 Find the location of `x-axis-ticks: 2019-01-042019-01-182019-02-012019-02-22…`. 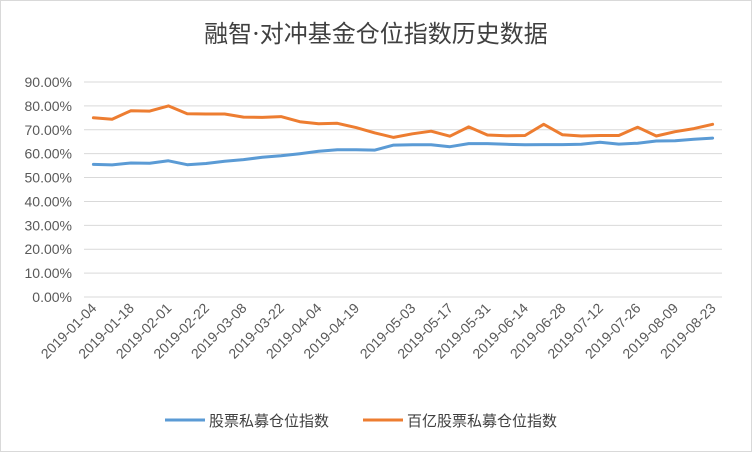

x-axis-ticks: 2019-01-042019-01-182019-02-012019-02-22… is located at coordinates (378, 331).